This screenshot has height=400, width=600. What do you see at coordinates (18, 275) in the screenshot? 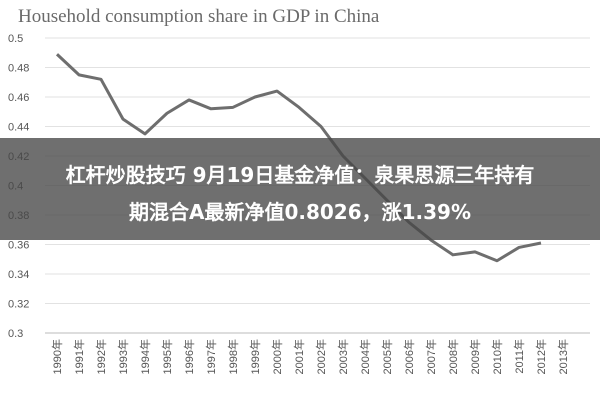
I see `y-tick-label: 0.34` at bounding box center [18, 275].